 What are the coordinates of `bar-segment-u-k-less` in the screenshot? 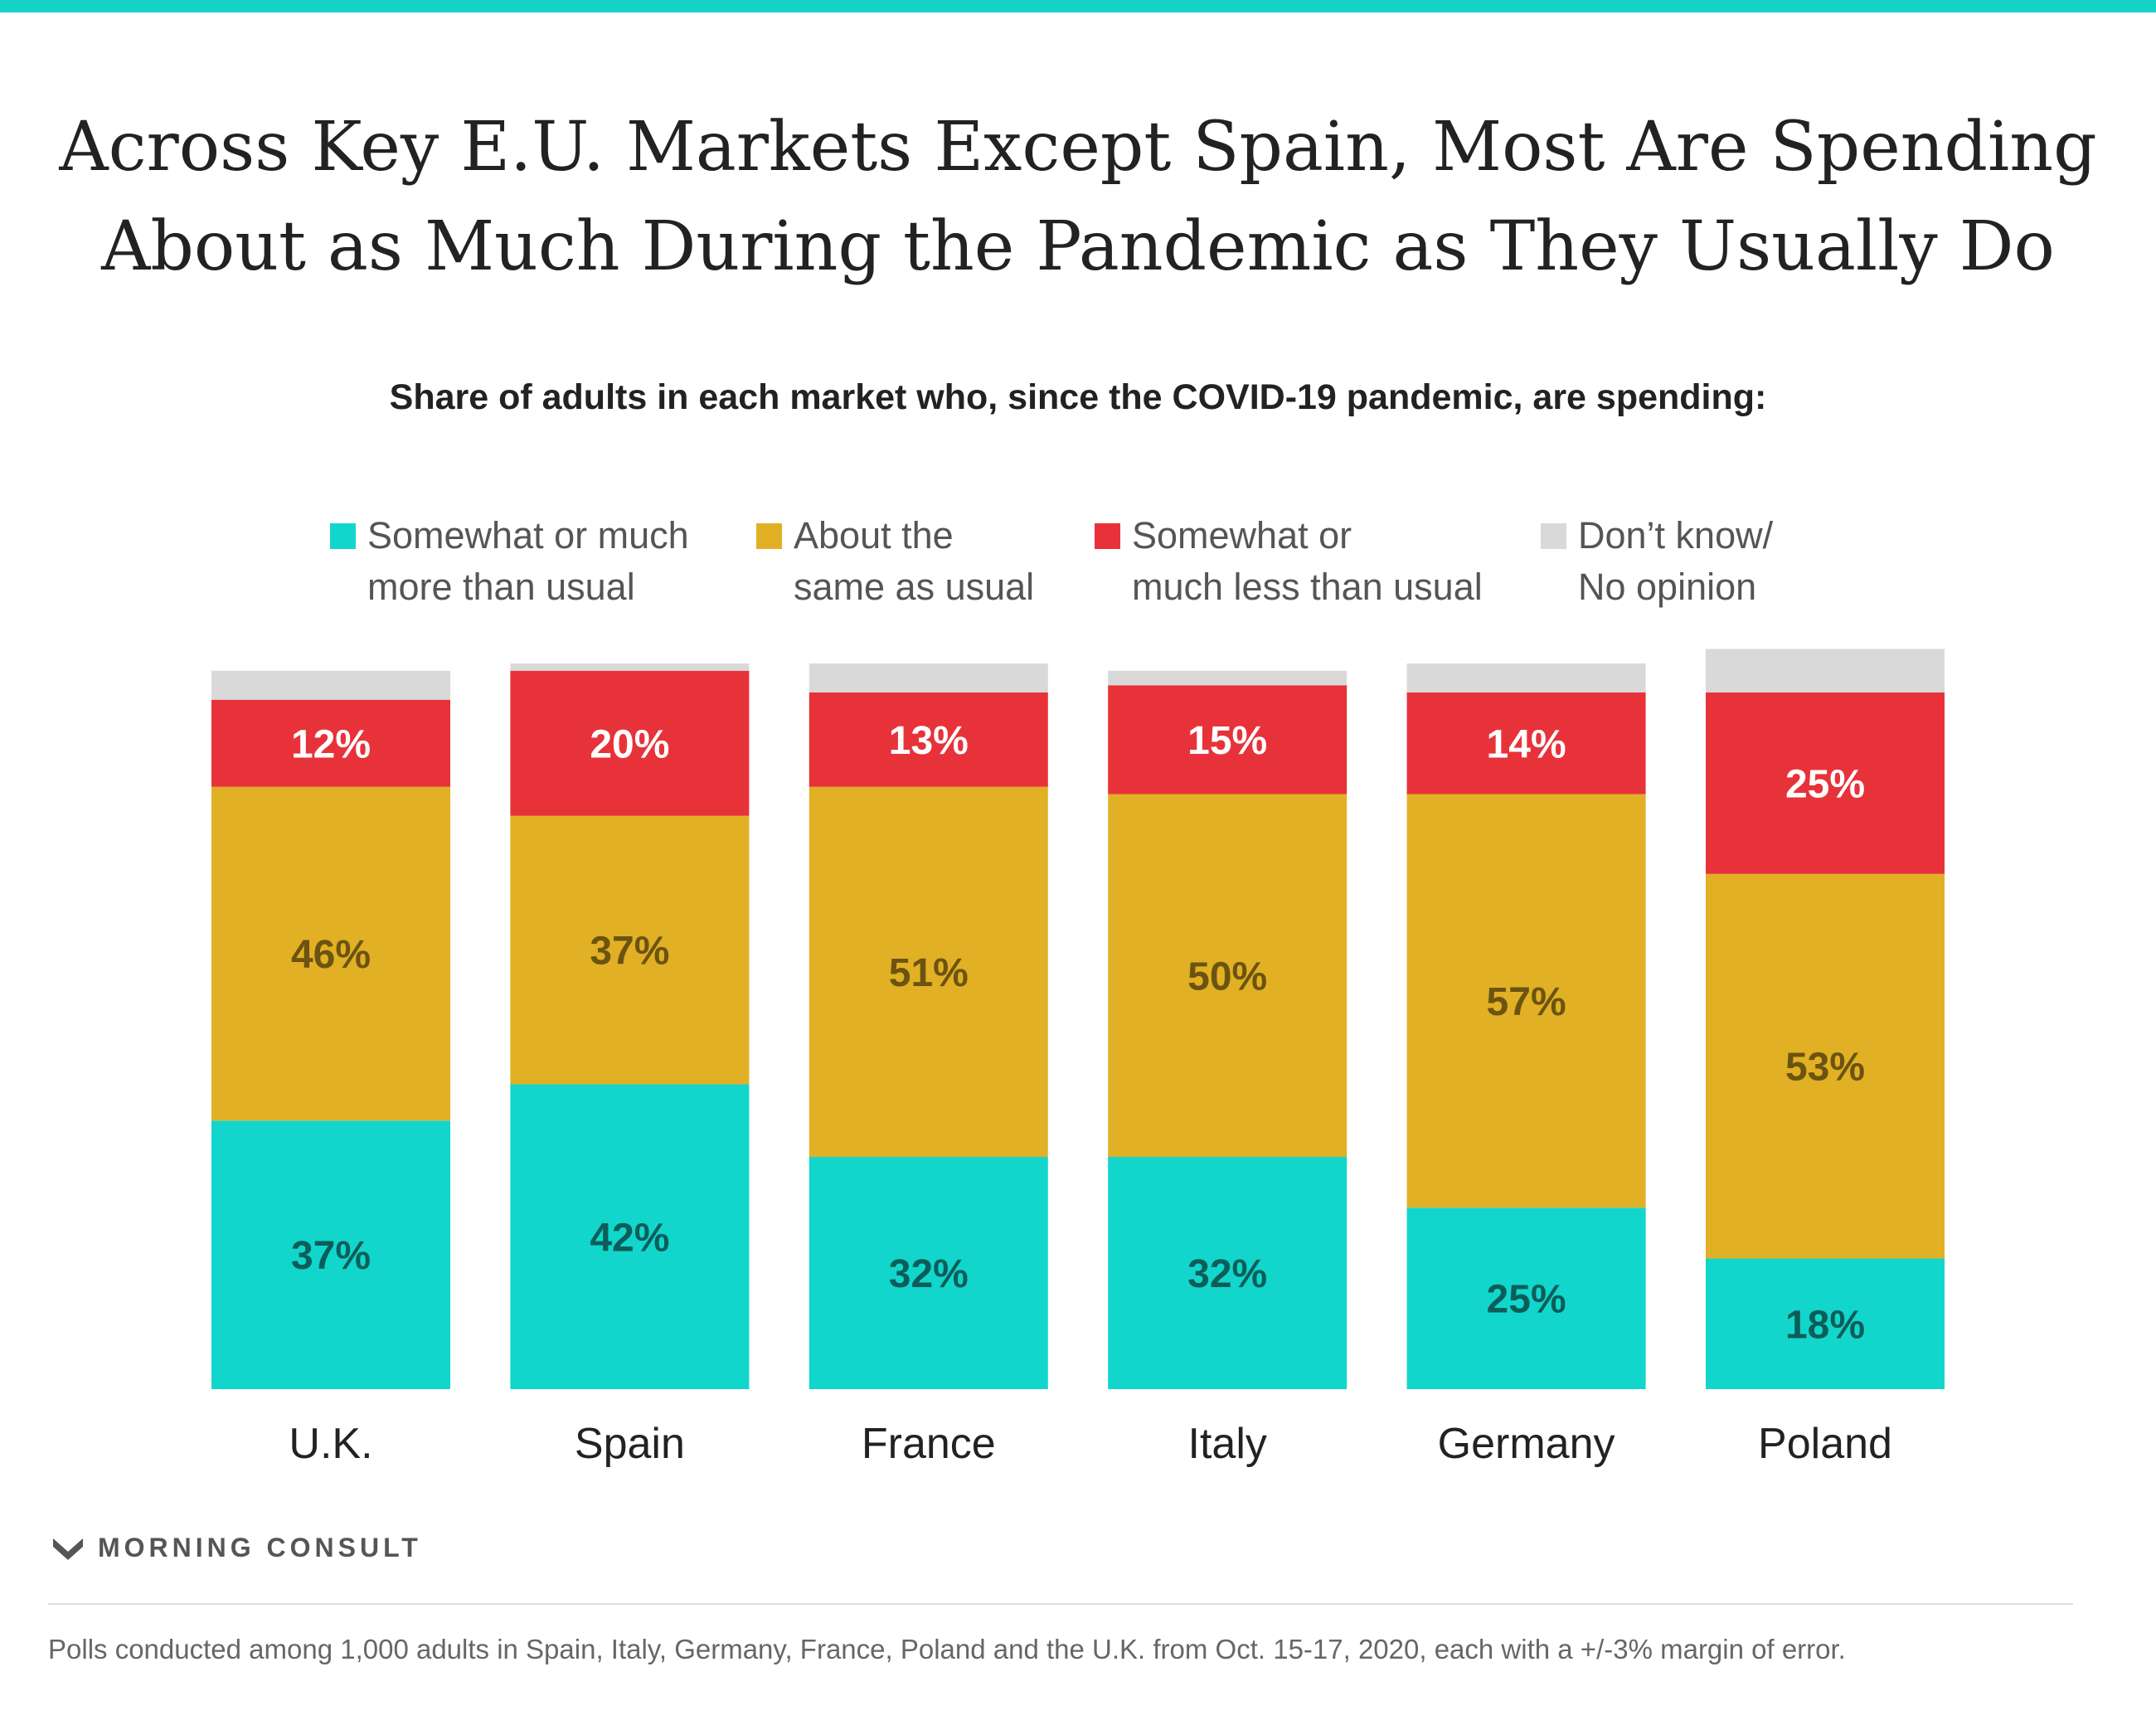 It's located at (330, 743).